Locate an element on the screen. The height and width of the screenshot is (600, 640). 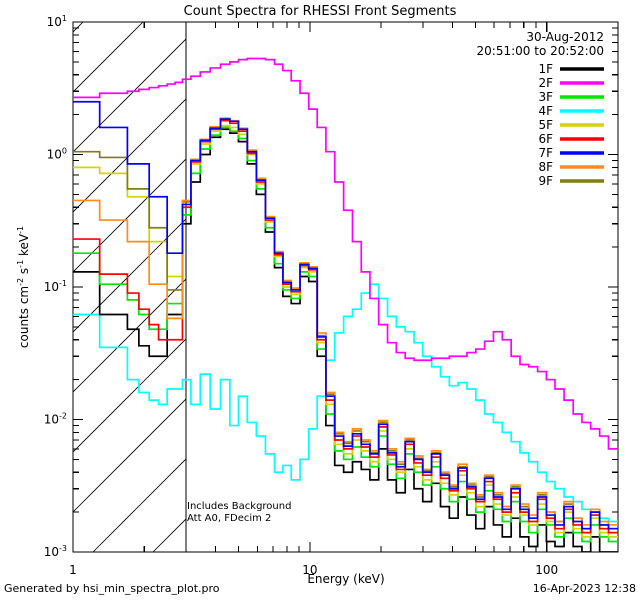
y-tick-label: 10⁻¹ is located at coordinates (55, 286).